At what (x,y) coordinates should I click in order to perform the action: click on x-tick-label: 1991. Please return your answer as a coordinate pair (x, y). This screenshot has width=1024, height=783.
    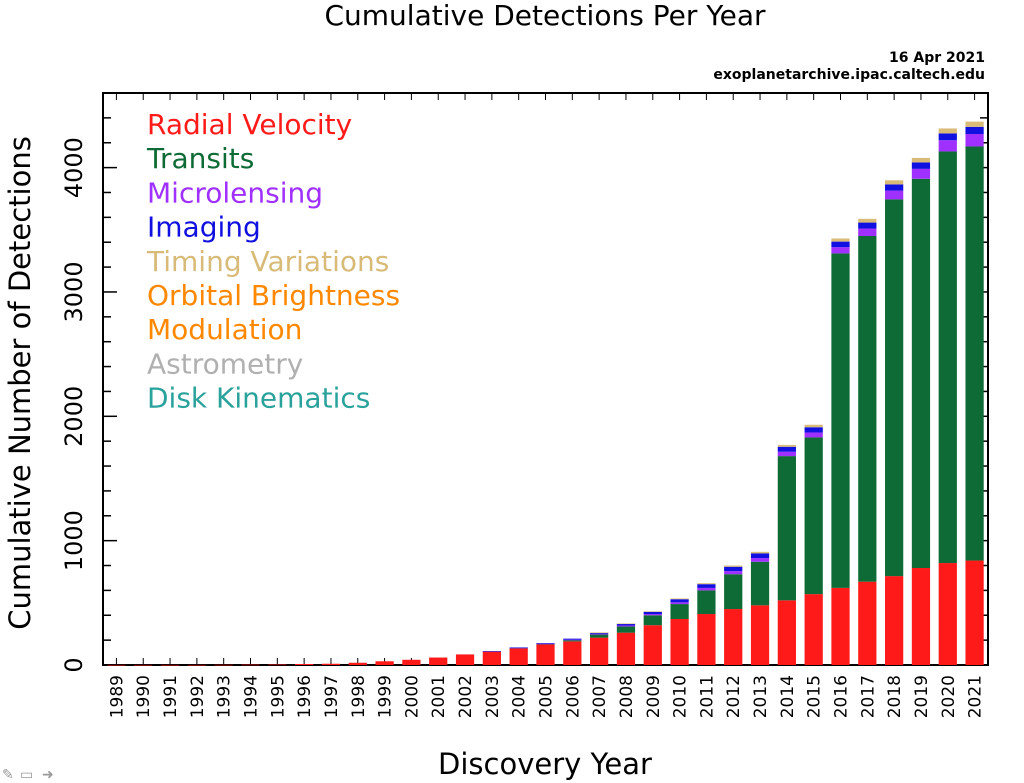
    Looking at the image, I should click on (171, 696).